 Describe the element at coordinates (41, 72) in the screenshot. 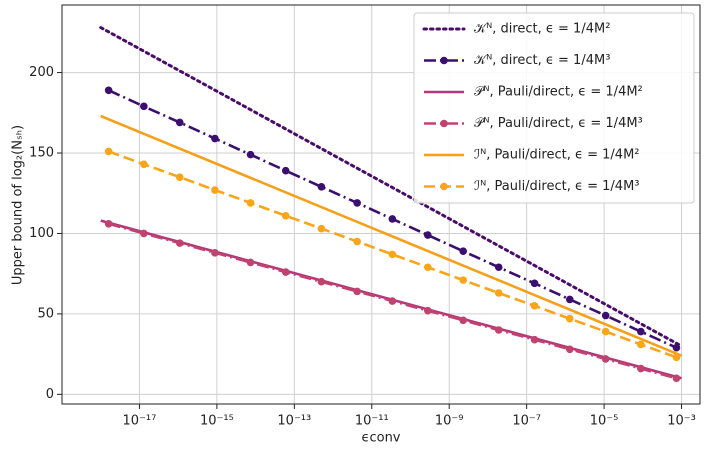

I see `y-tick-label: 200` at that location.